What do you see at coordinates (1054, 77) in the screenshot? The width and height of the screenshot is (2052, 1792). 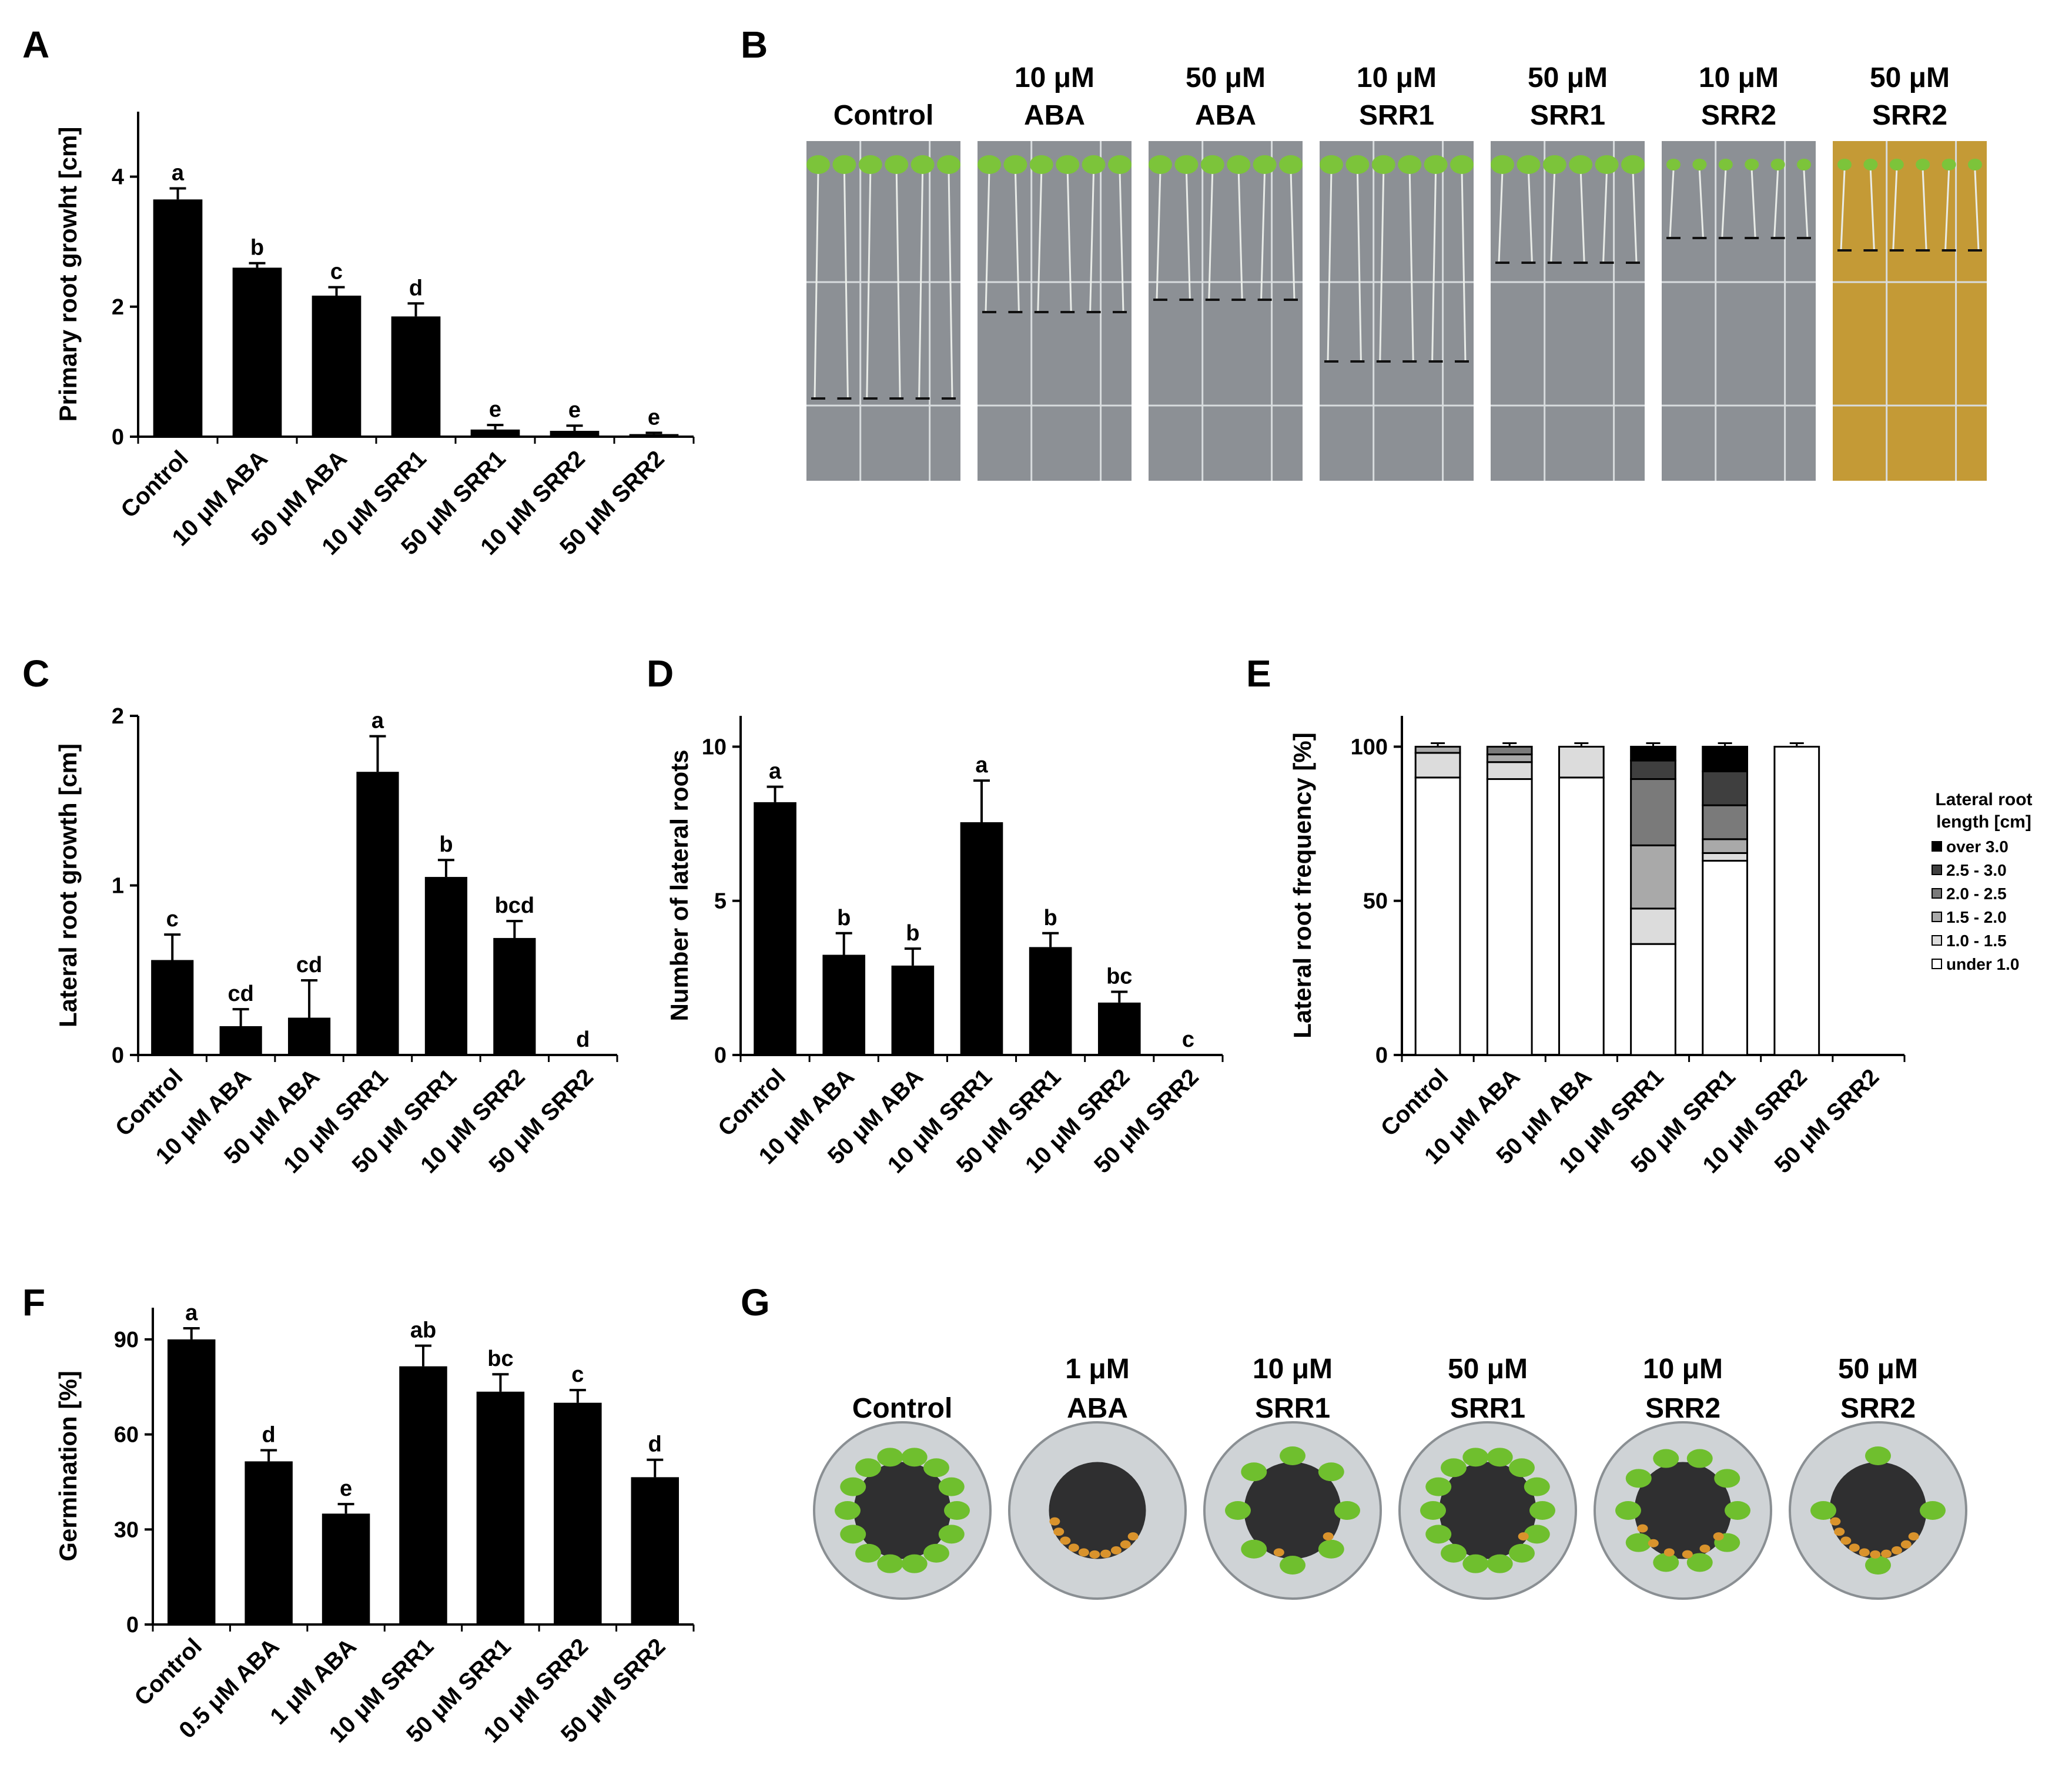 I see `plate-label-line1: 10 μM` at bounding box center [1054, 77].